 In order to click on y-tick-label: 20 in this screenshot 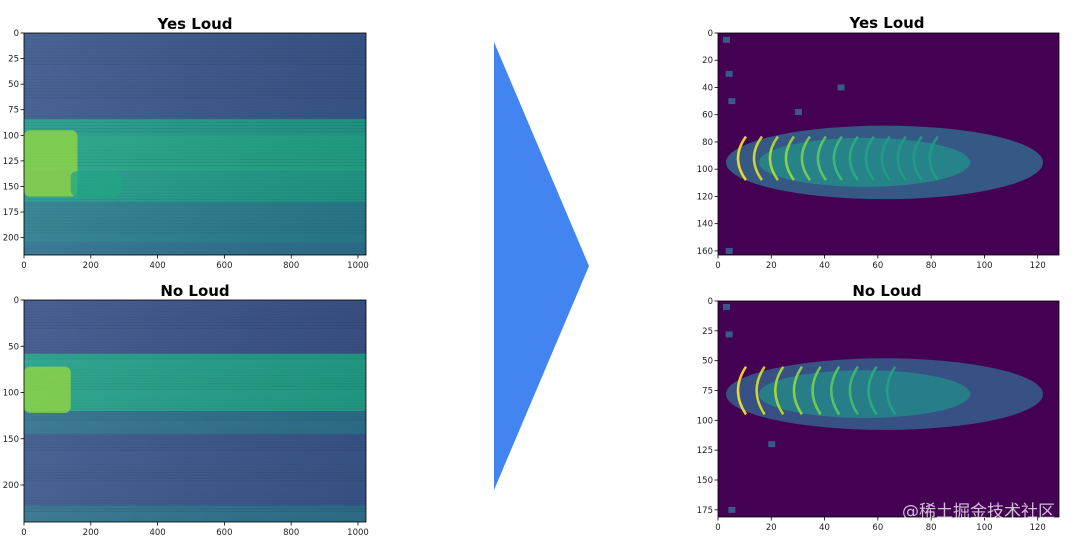, I will do `click(707, 61)`.